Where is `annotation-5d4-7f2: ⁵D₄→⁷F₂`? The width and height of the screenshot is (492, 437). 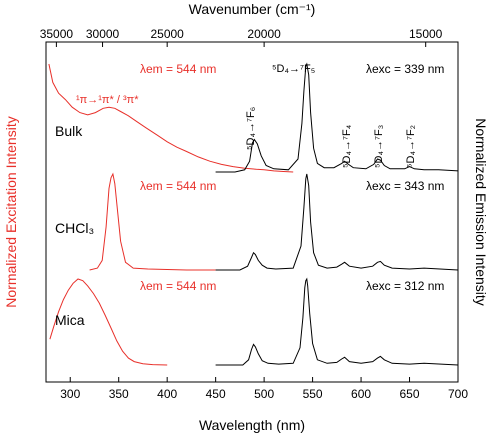
annotation-5d4-7f2: ⁵D₄→⁷F₂ is located at coordinates (411, 146).